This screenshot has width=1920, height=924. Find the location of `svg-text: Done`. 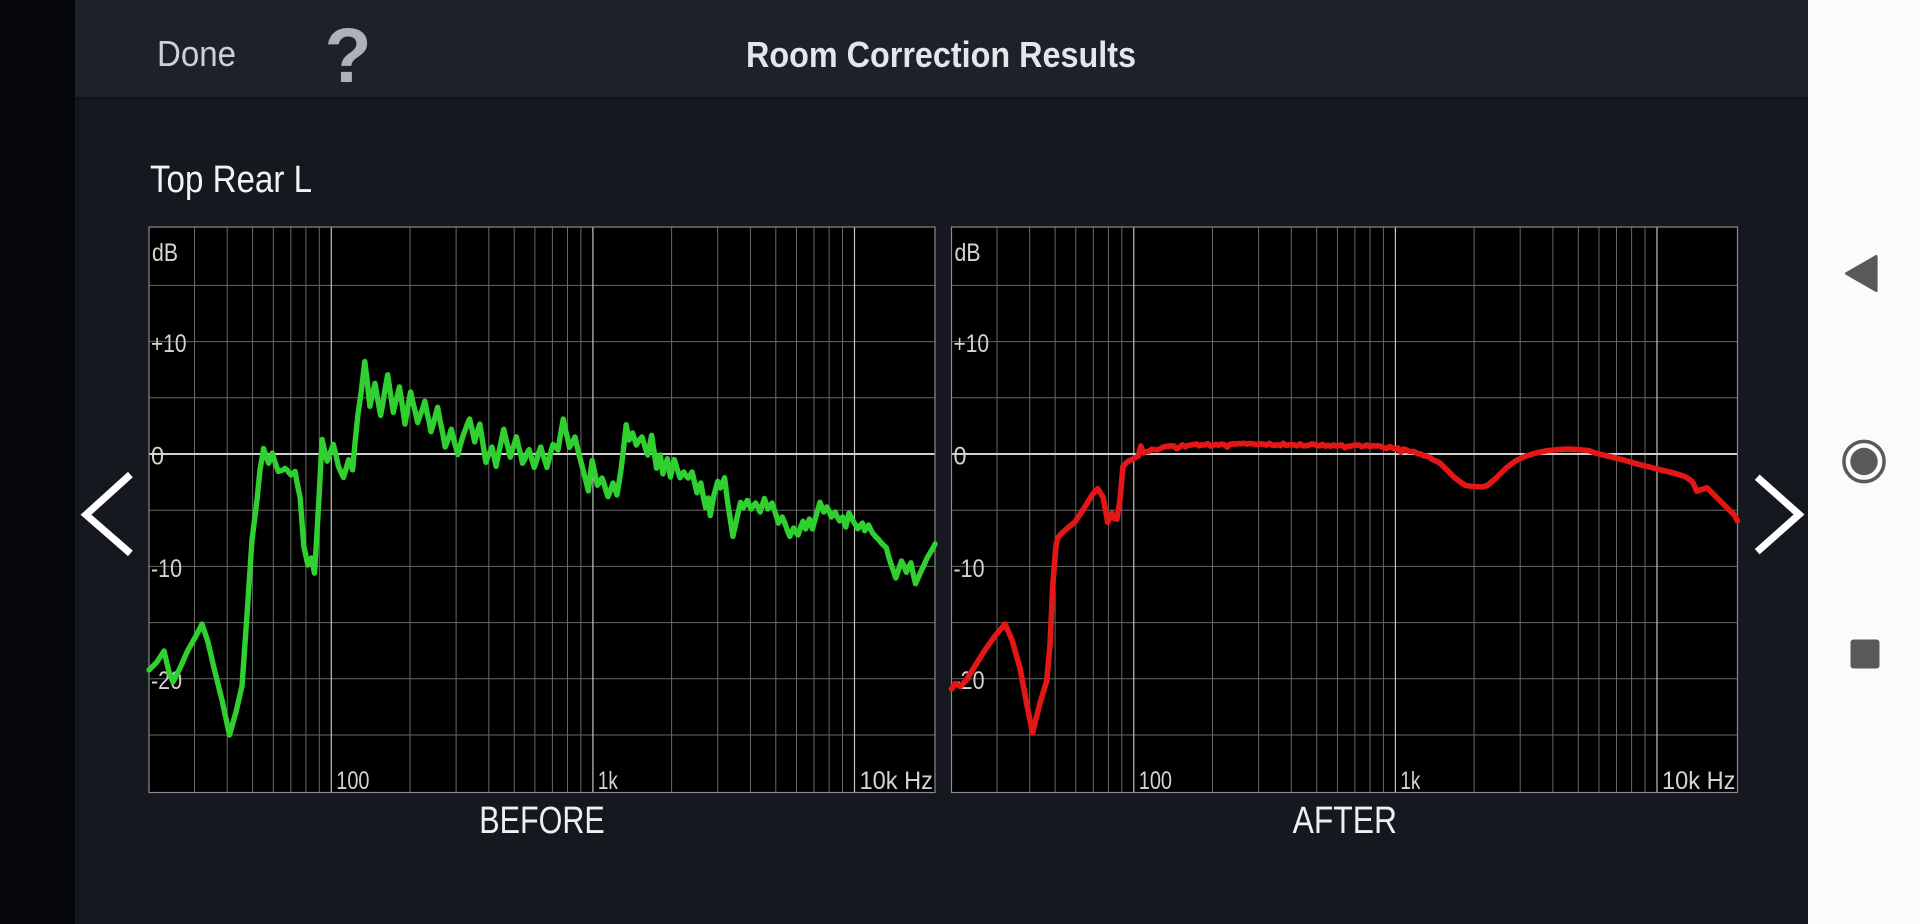

svg-text: Done is located at coordinates (196, 53).